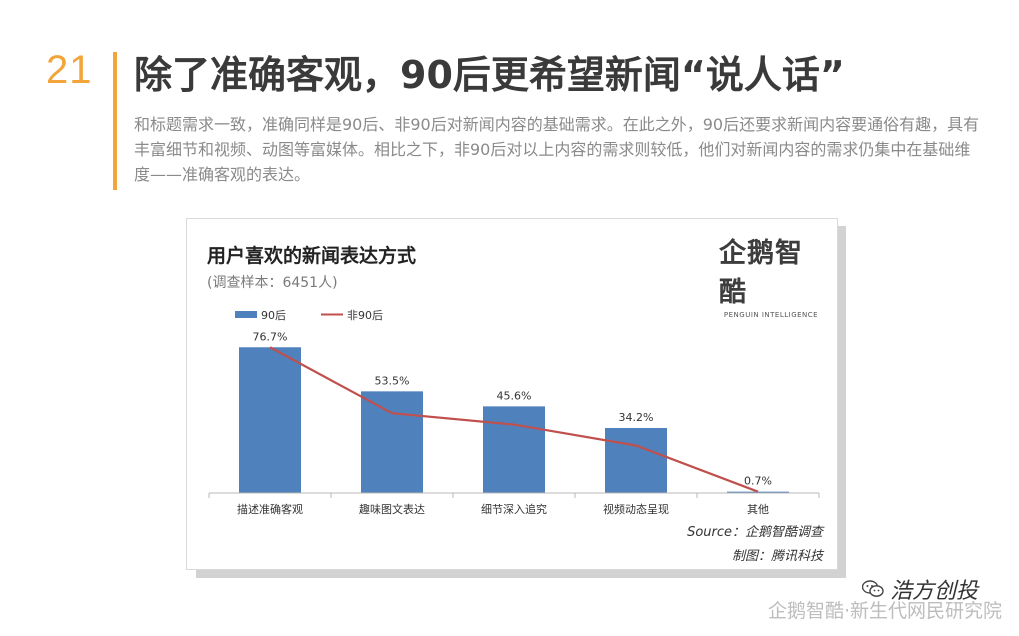 The image size is (1019, 636). Describe the element at coordinates (312, 256) in the screenshot. I see `chart-title: 用户喜欢的新闻表达方式` at that location.